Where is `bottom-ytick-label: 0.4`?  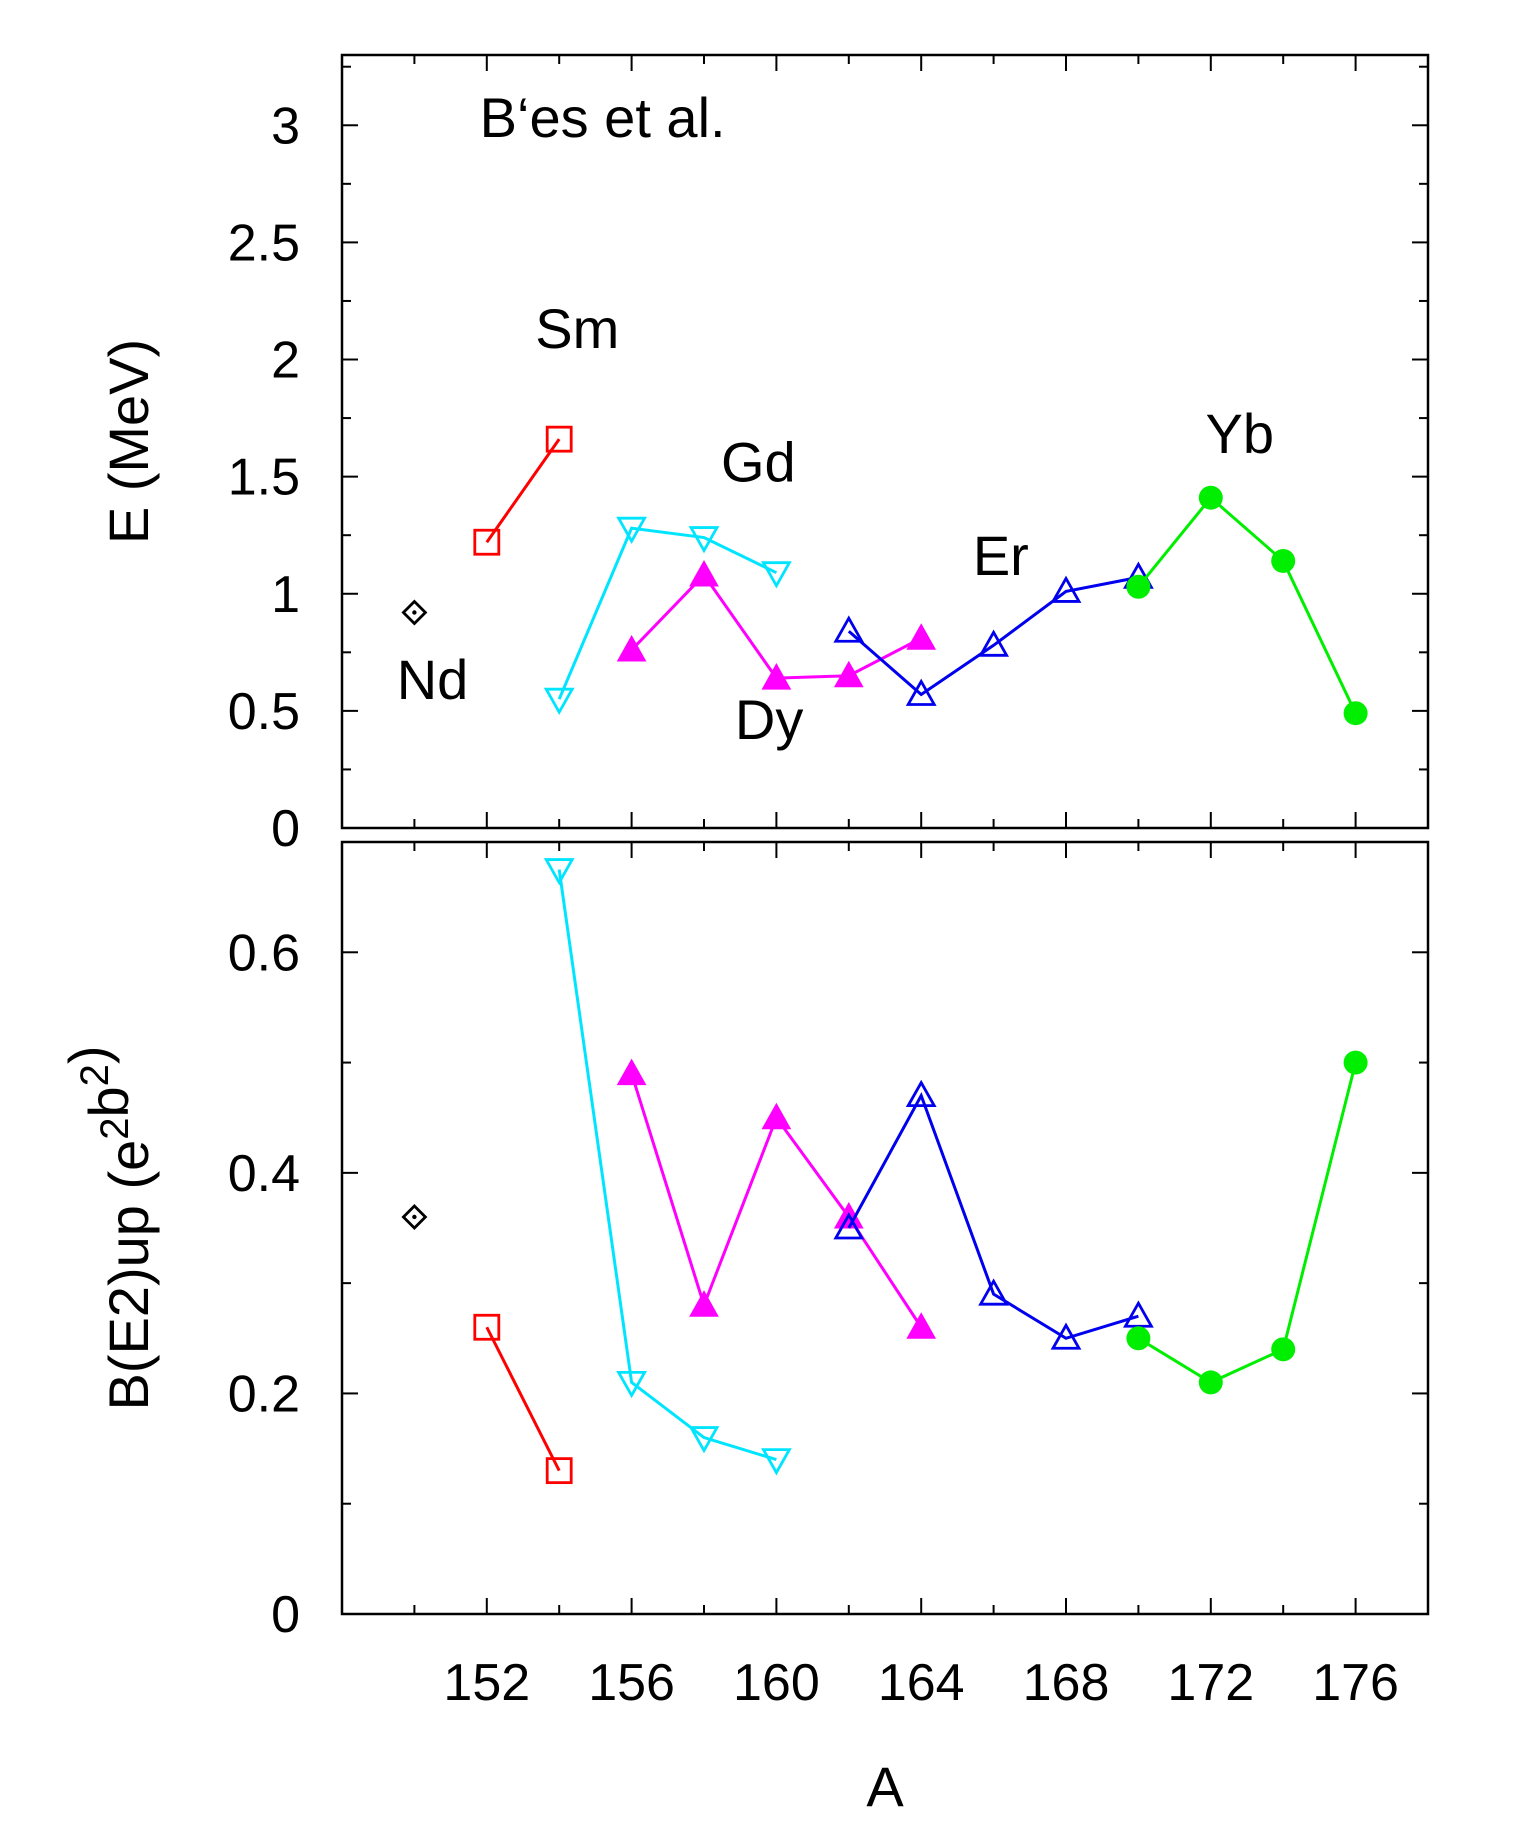
bottom-ytick-label: 0.4 is located at coordinates (264, 1174).